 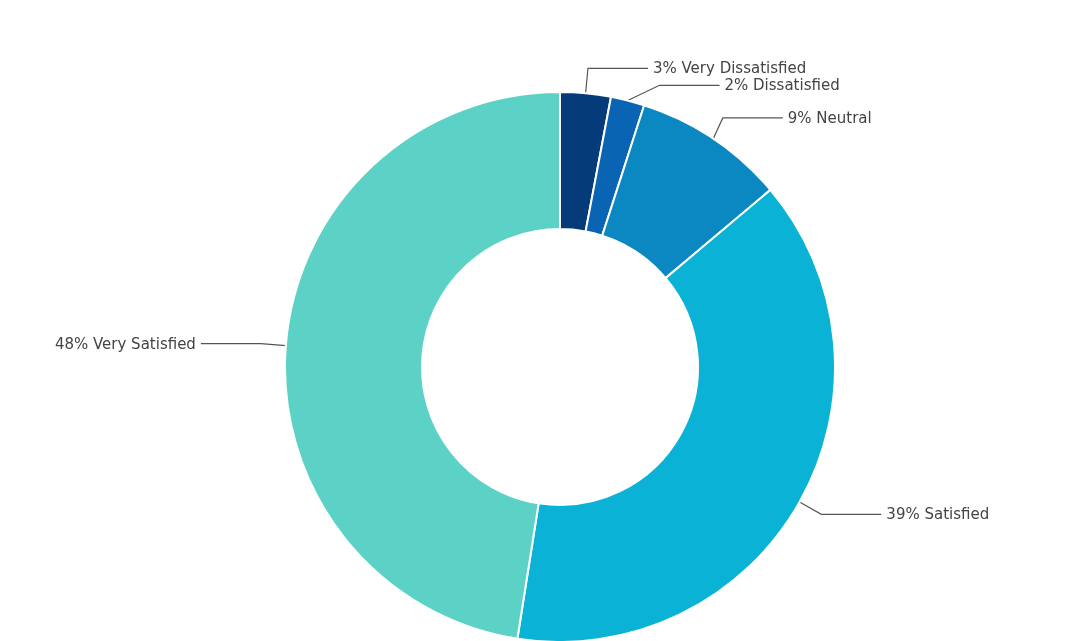 What do you see at coordinates (729, 68) in the screenshot?
I see `slice-label: 3% Very Dissatisfied` at bounding box center [729, 68].